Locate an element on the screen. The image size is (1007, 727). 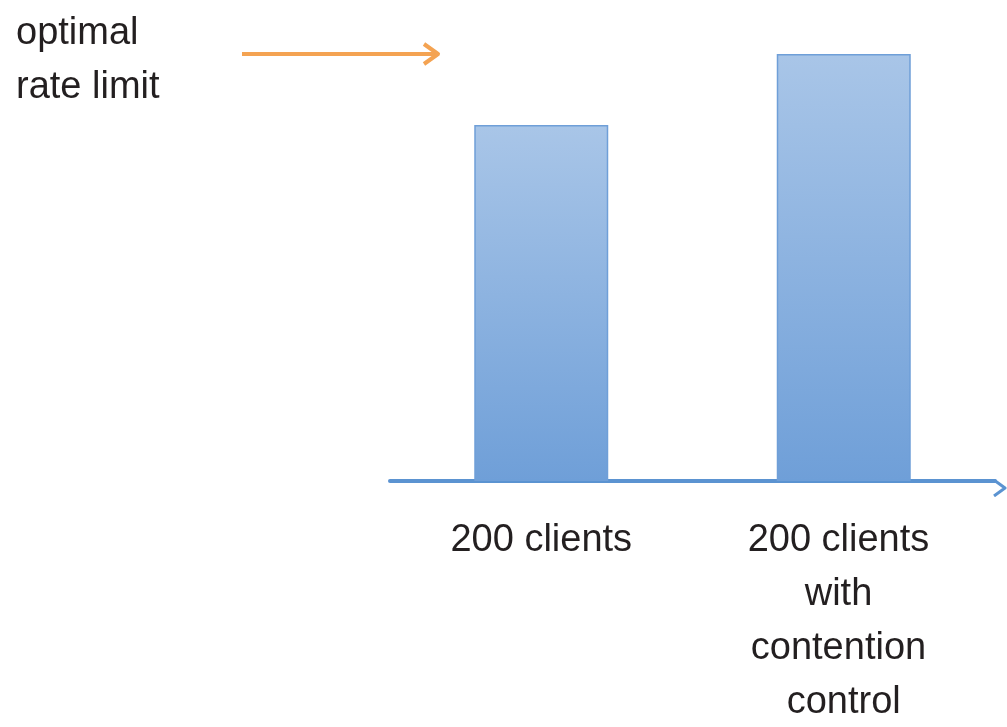
x-tick-label: 200 clients is located at coordinates (541, 538).